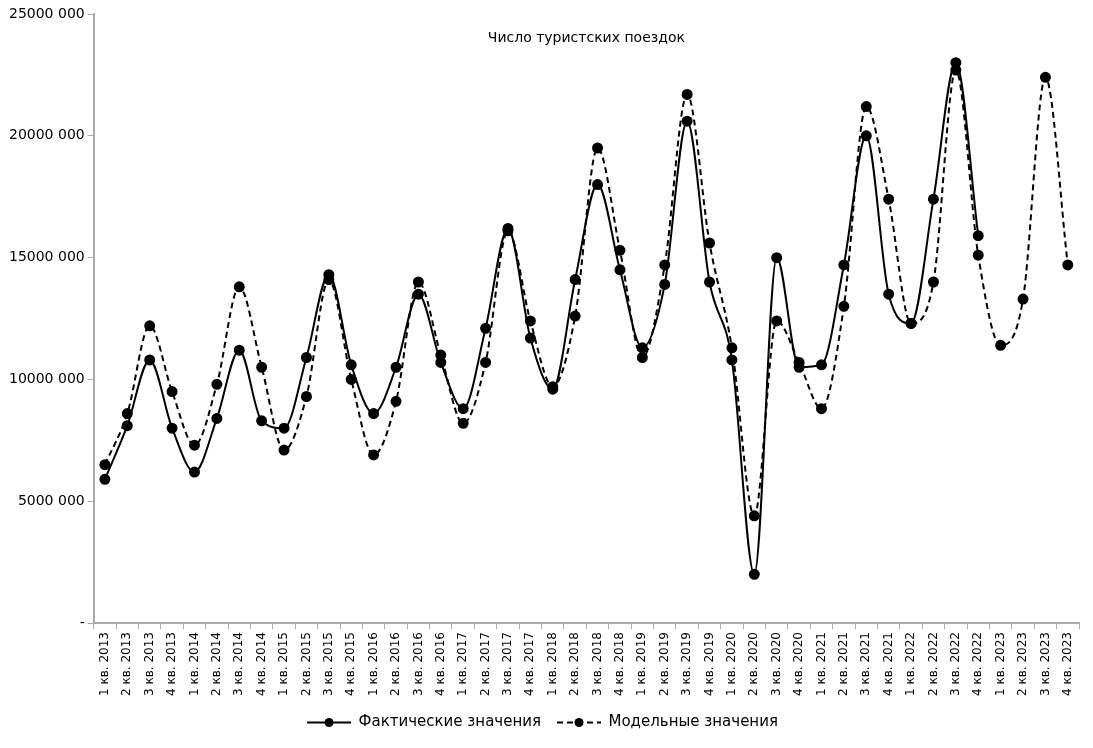 The image size is (1093, 748). I want to click on x-tick-label: 1 кв. 2016, so click(372, 664).